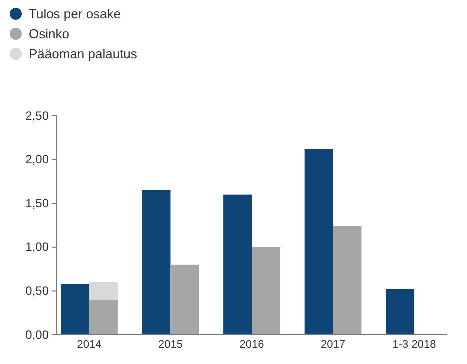 The width and height of the screenshot is (467, 364). I want to click on legend-label: Osinko, so click(49, 34).